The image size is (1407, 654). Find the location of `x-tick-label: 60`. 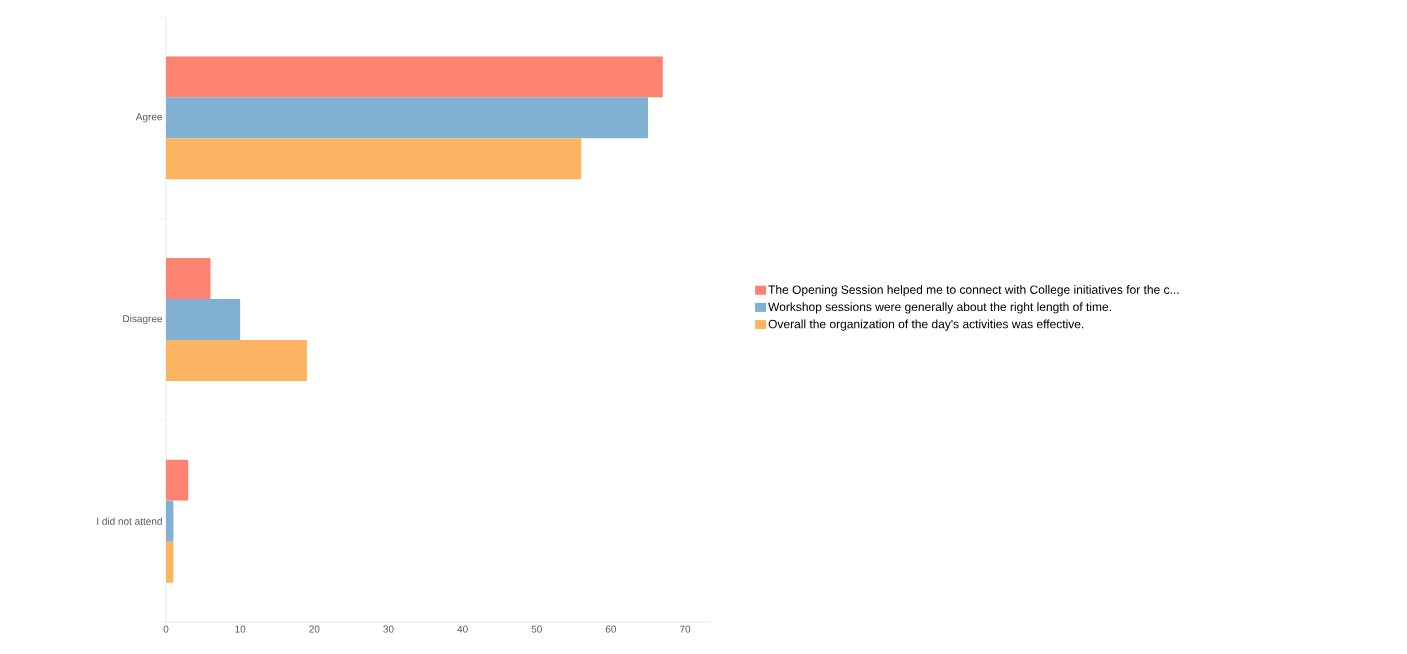

x-tick-label: 60 is located at coordinates (611, 629).